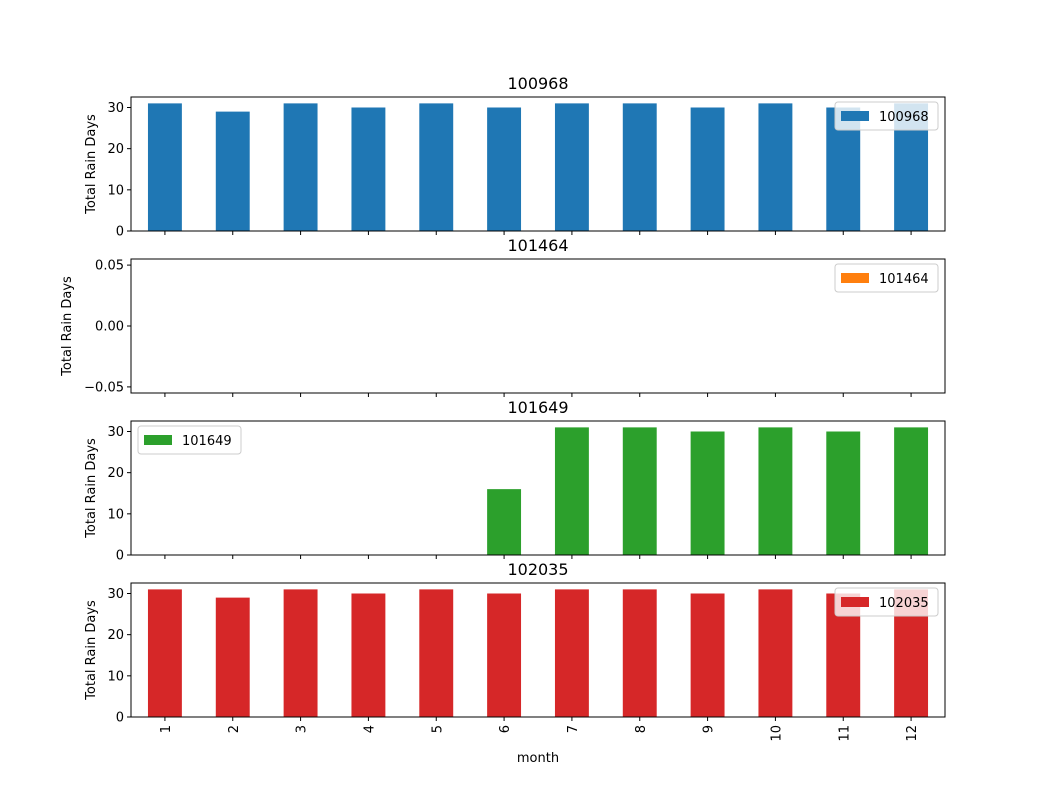 This screenshot has width=1050, height=807. What do you see at coordinates (166, 729) in the screenshot?
I see `x-tick-label: 1` at bounding box center [166, 729].